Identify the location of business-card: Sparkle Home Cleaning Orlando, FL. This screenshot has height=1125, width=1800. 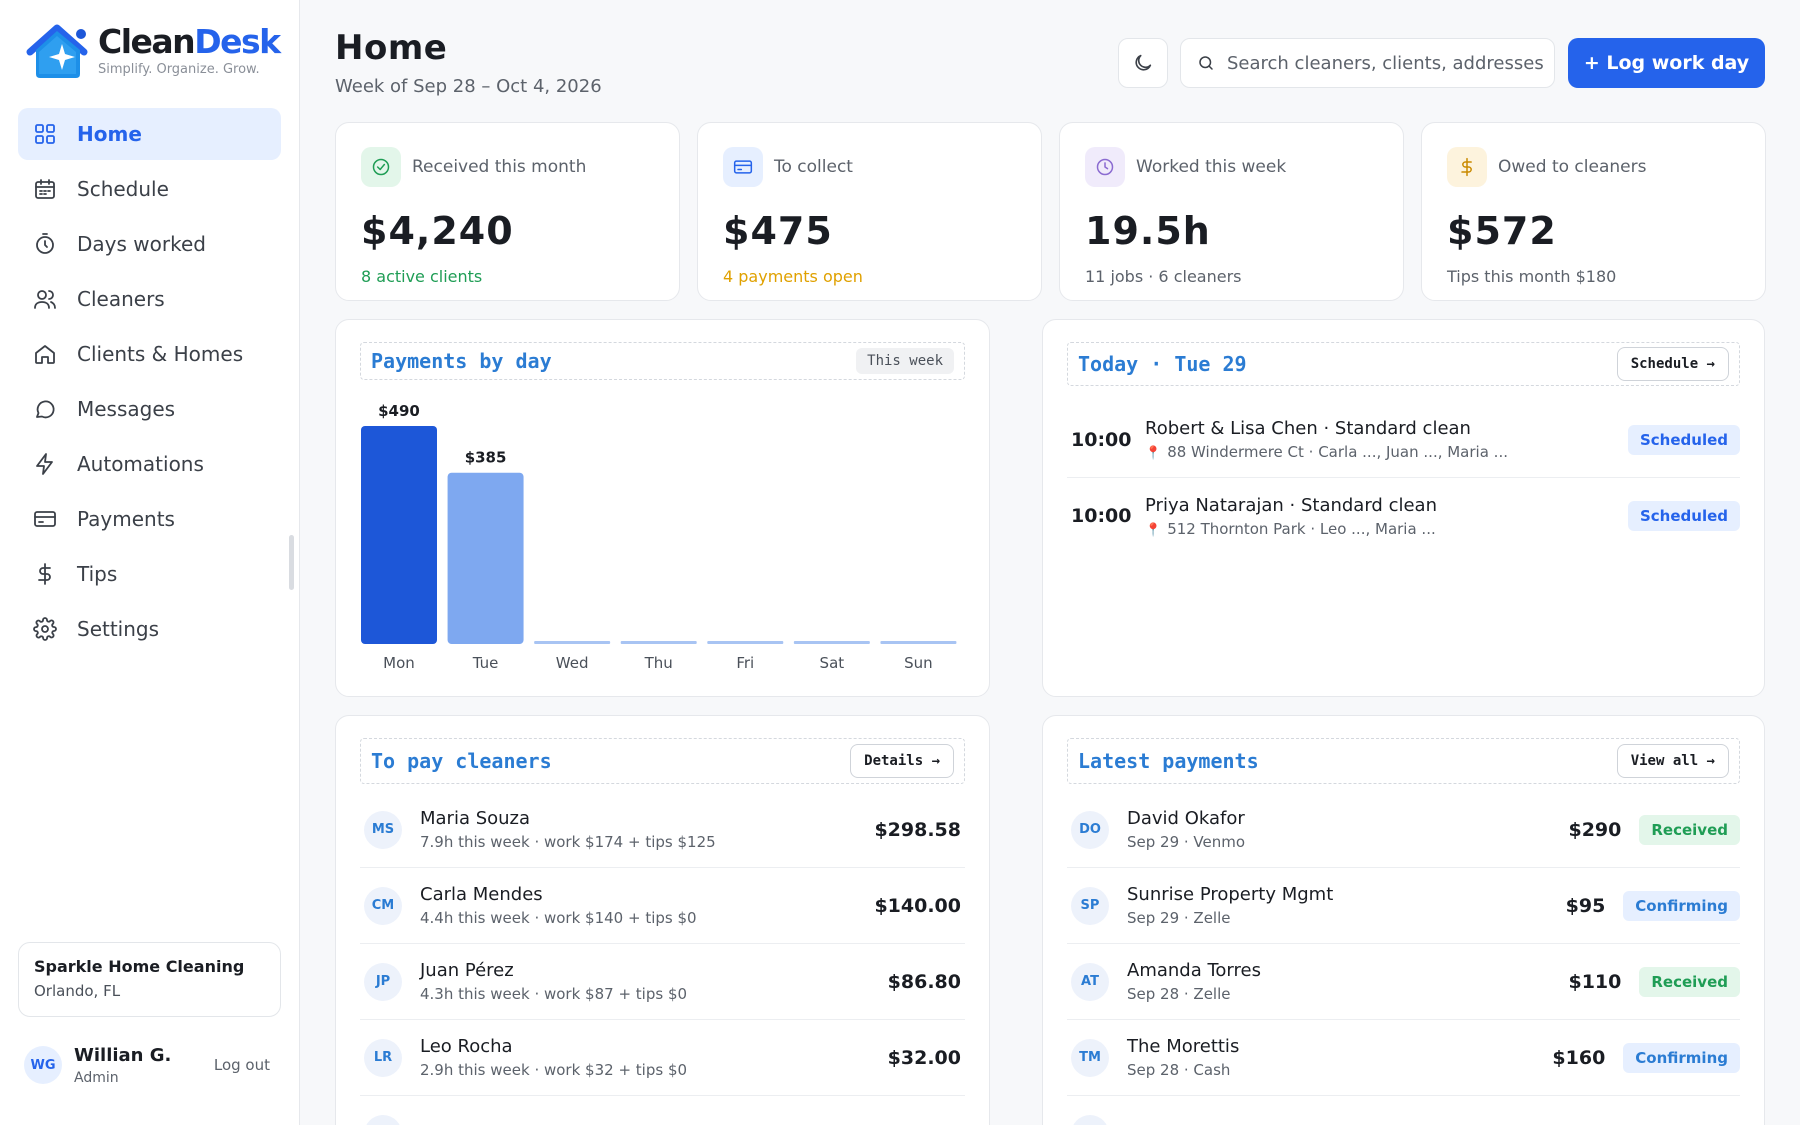
(149, 979).